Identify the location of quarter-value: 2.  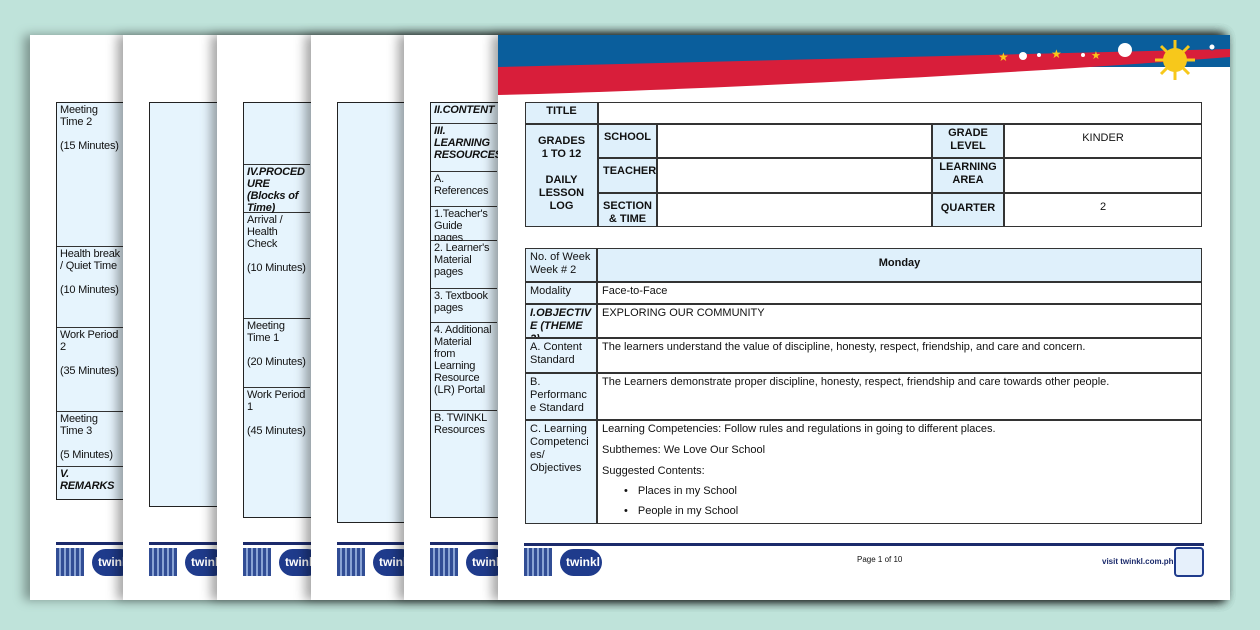
(1103, 210).